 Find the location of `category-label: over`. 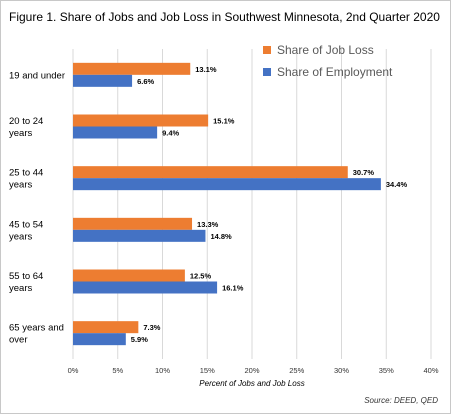

category-label: over is located at coordinates (18, 340).